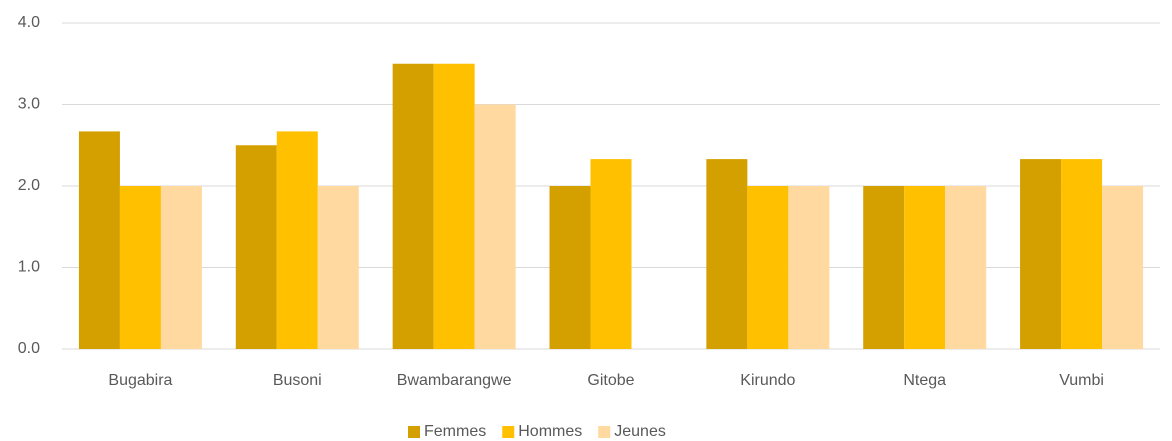  Describe the element at coordinates (454, 380) in the screenshot. I see `x-tick-label: Bwambarangwe` at that location.